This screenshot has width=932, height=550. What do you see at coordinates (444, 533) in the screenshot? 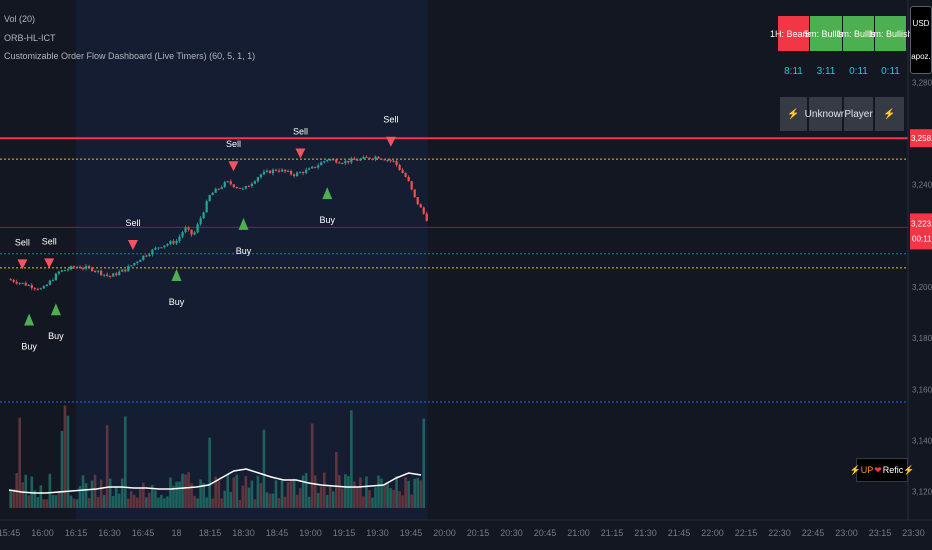
I see `time-tick-13: 20:00` at bounding box center [444, 533].